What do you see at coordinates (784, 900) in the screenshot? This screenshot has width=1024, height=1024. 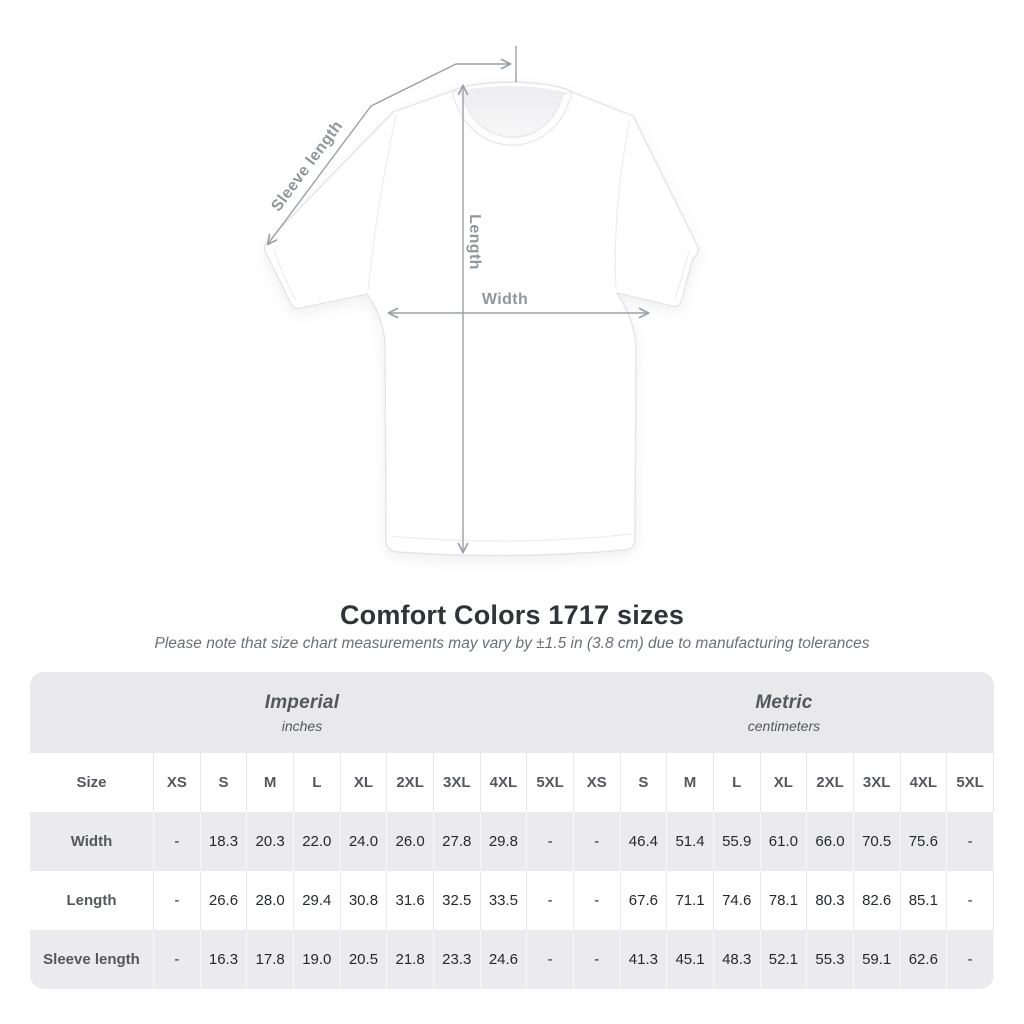 I see `value-cell: 78.1` at bounding box center [784, 900].